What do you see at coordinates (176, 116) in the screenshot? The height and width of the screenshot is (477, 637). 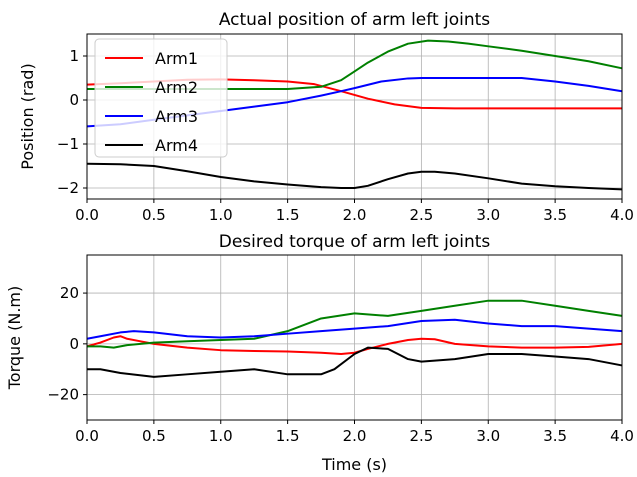 I see `legend-label-arm3: Arm3` at bounding box center [176, 116].